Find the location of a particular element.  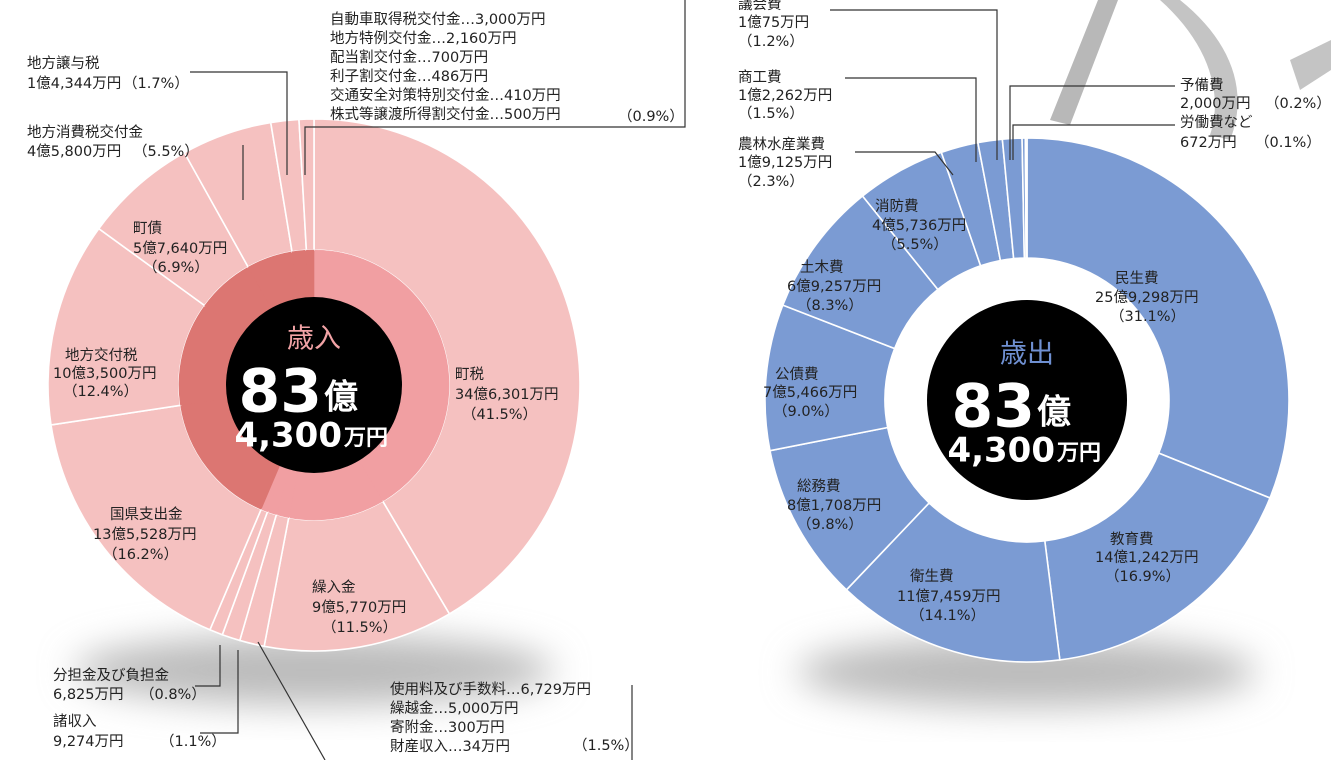

slice-label: 衛生費 is located at coordinates (932, 576).